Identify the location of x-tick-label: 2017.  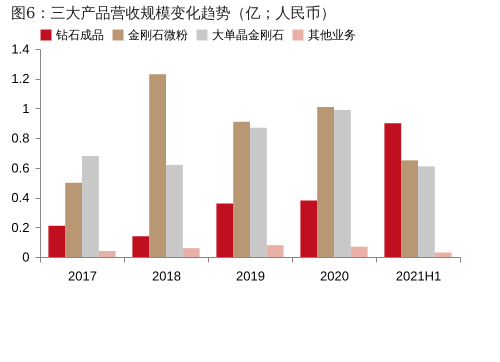
(82, 276).